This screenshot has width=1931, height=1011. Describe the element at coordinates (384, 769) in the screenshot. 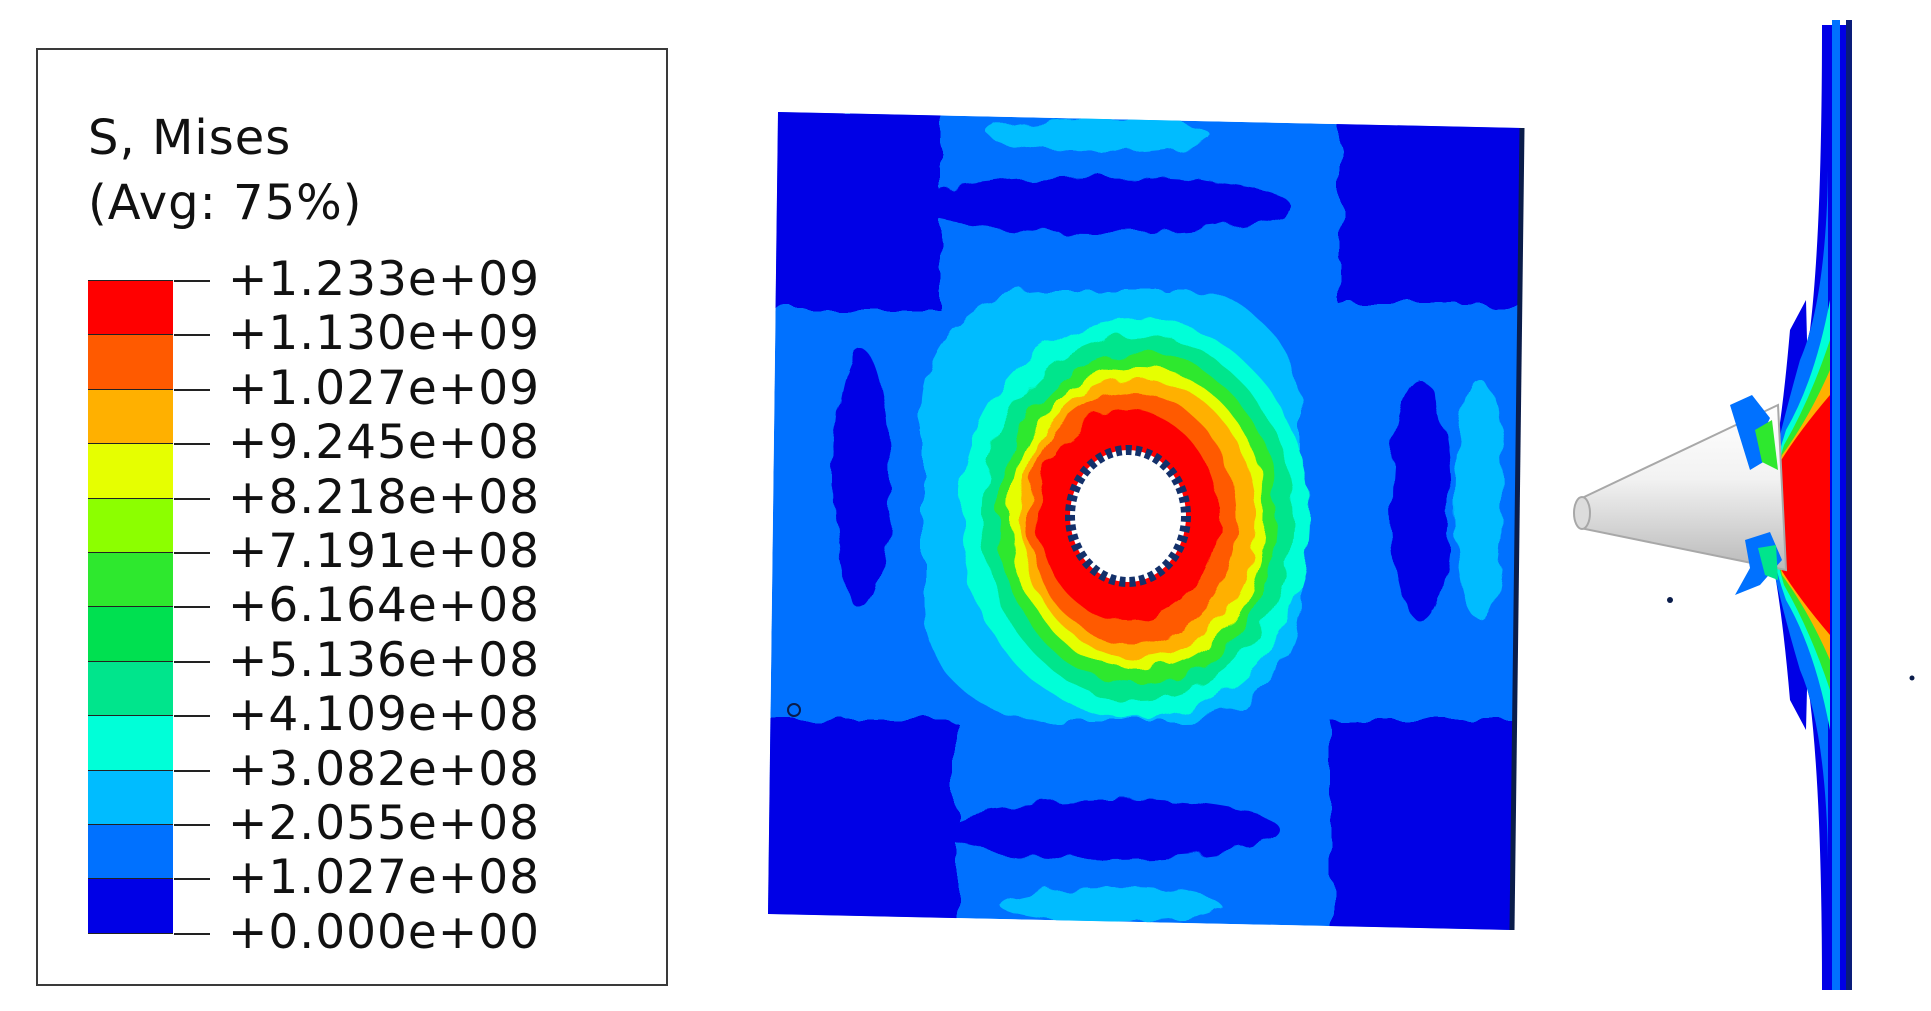

I see `legend-level-label: +3.082e+08` at that location.